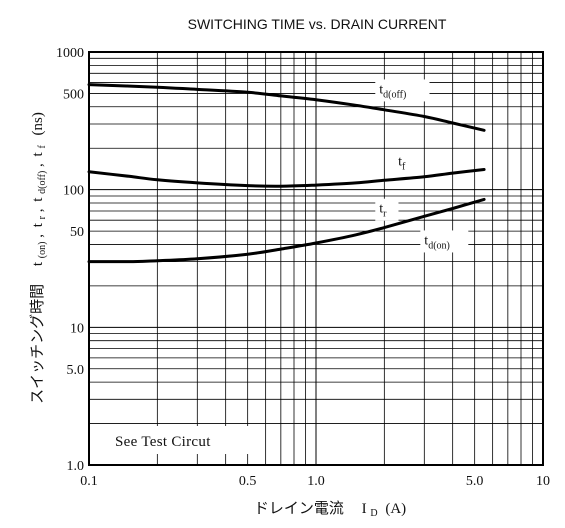  Describe the element at coordinates (385, 214) in the screenshot. I see `series-label-sub: r` at that location.